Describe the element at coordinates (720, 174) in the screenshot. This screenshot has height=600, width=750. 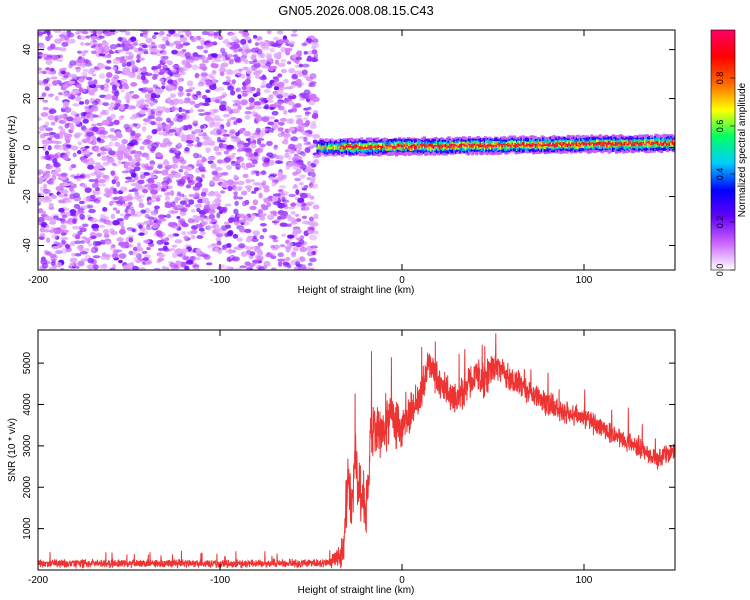
I see `colorbar-tick-label: 0.4` at that location.